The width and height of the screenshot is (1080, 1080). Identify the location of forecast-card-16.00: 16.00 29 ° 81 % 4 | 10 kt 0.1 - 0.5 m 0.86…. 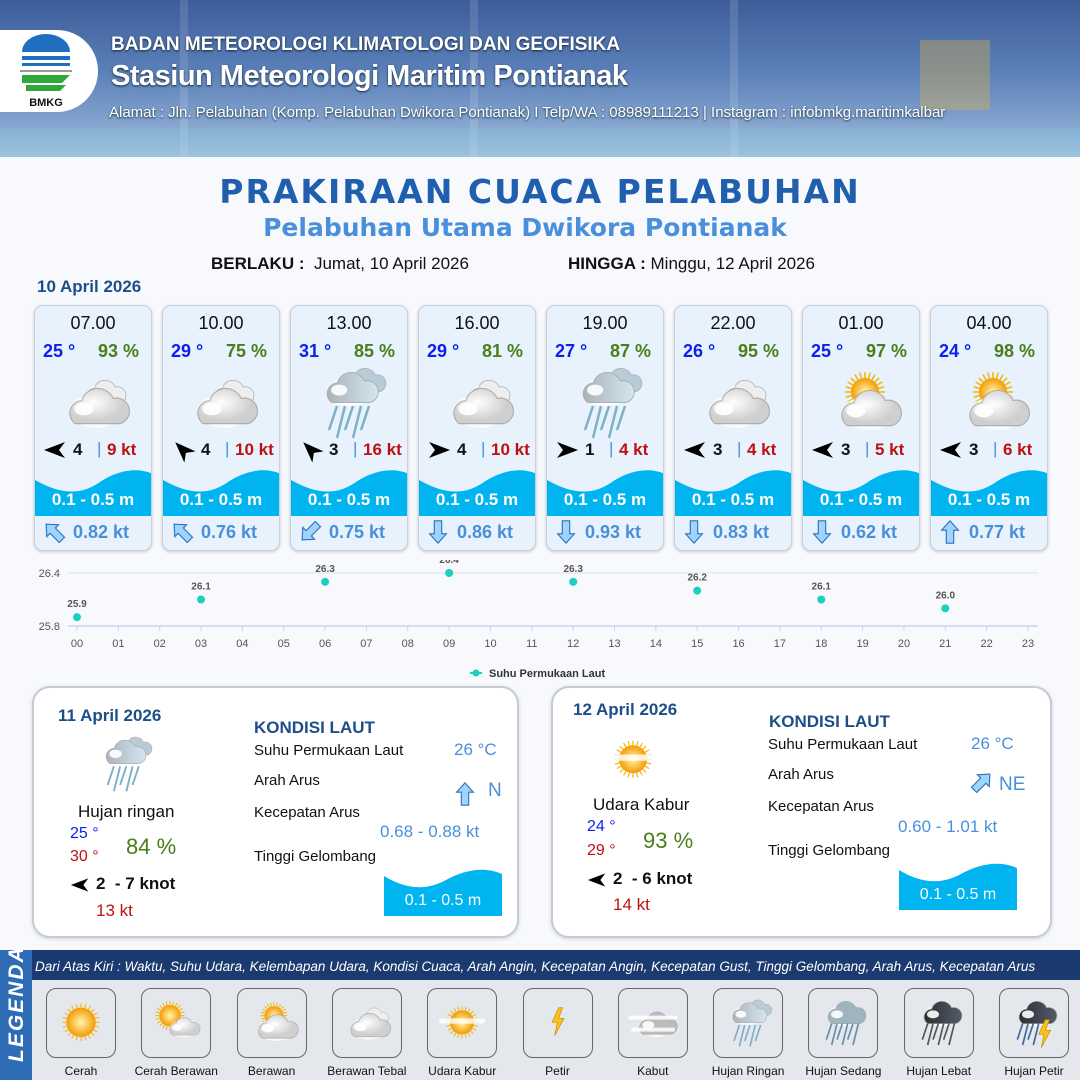
(477, 428).